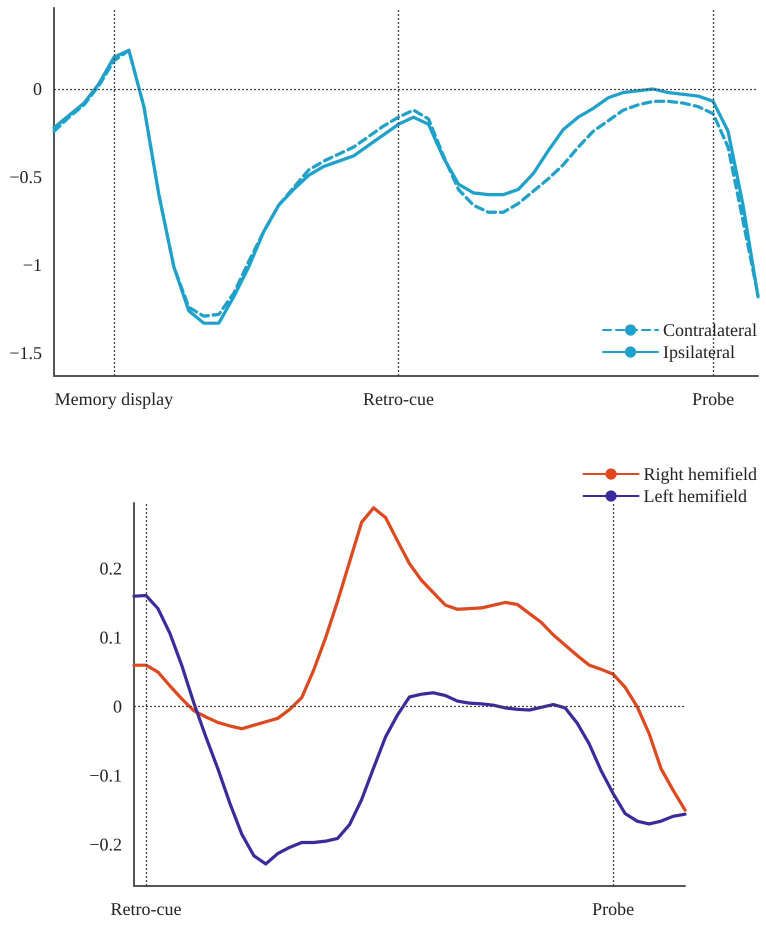  I want to click on y-tick-label: 0.2, so click(111, 568).